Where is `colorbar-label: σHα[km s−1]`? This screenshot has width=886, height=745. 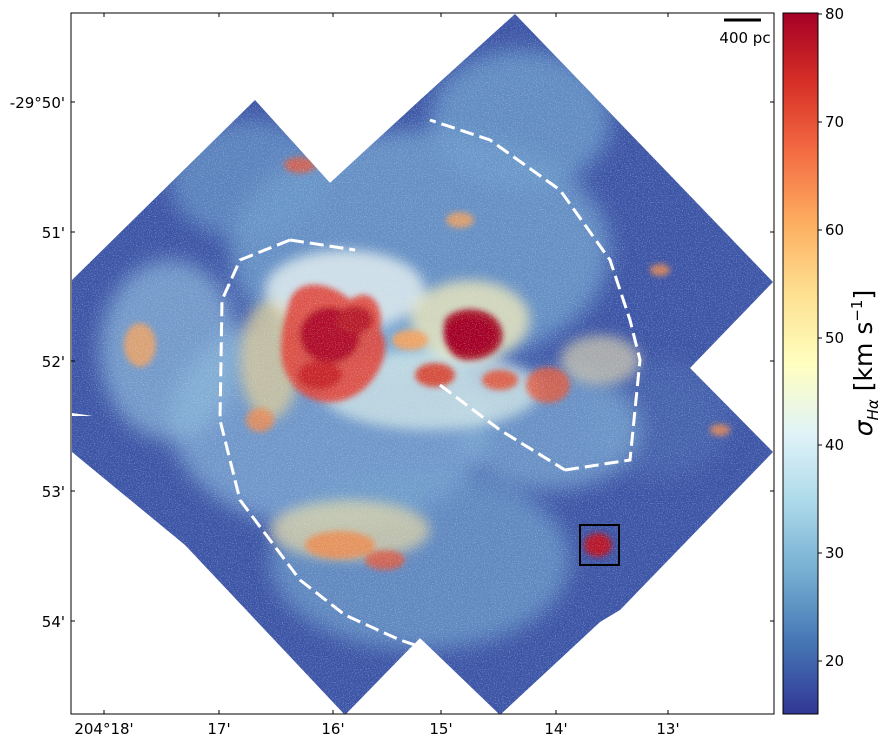
colorbar-label: σHα[km s−1] is located at coordinates (865, 363).